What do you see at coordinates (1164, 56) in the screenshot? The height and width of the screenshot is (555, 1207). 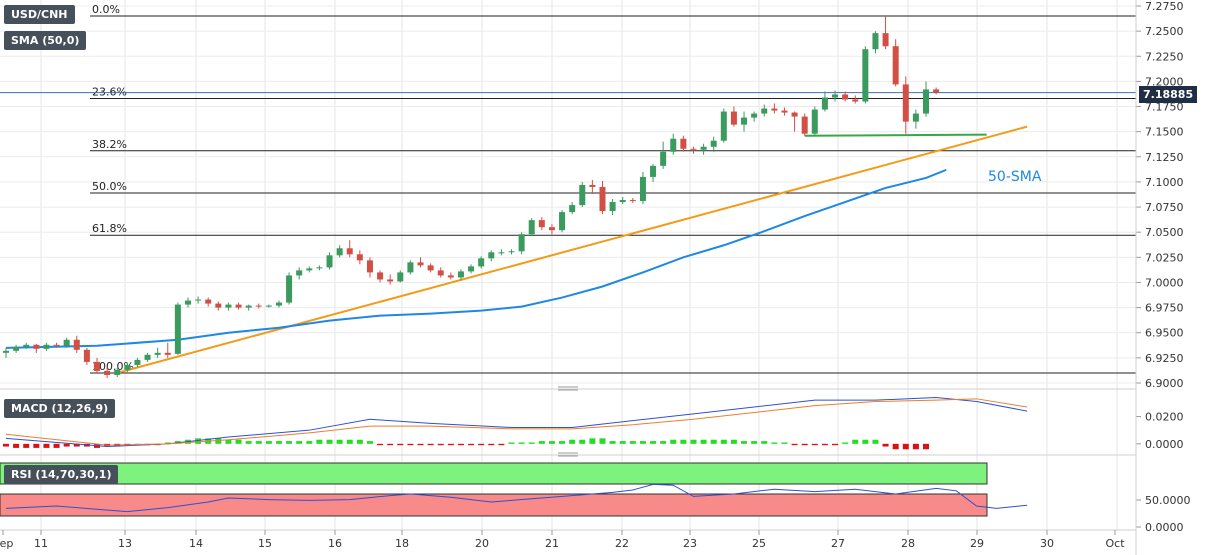 I see `y-tick-label: 7.2250` at bounding box center [1164, 56].